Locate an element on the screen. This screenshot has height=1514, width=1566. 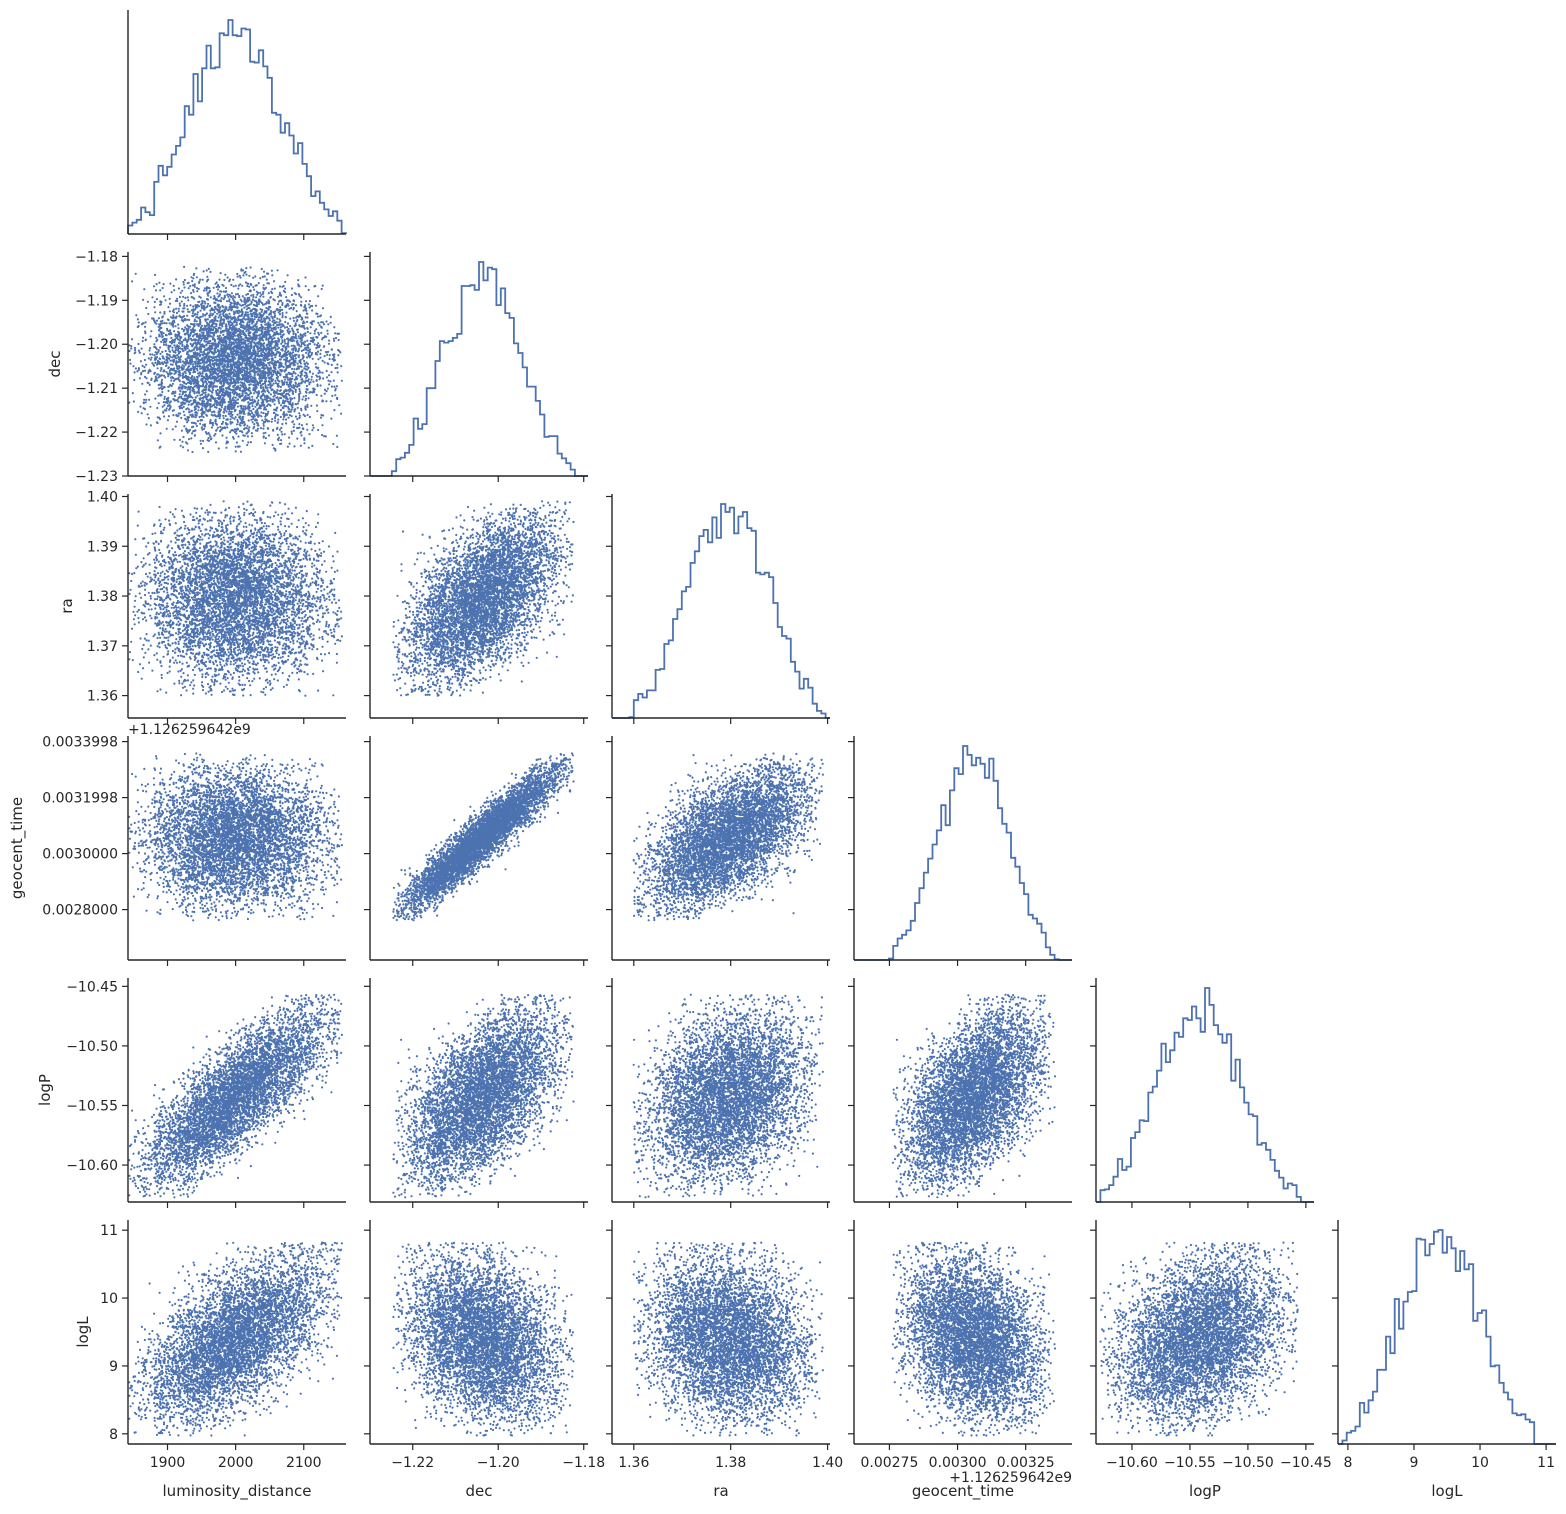
y-tick-label: −1.20 is located at coordinates (96, 345).